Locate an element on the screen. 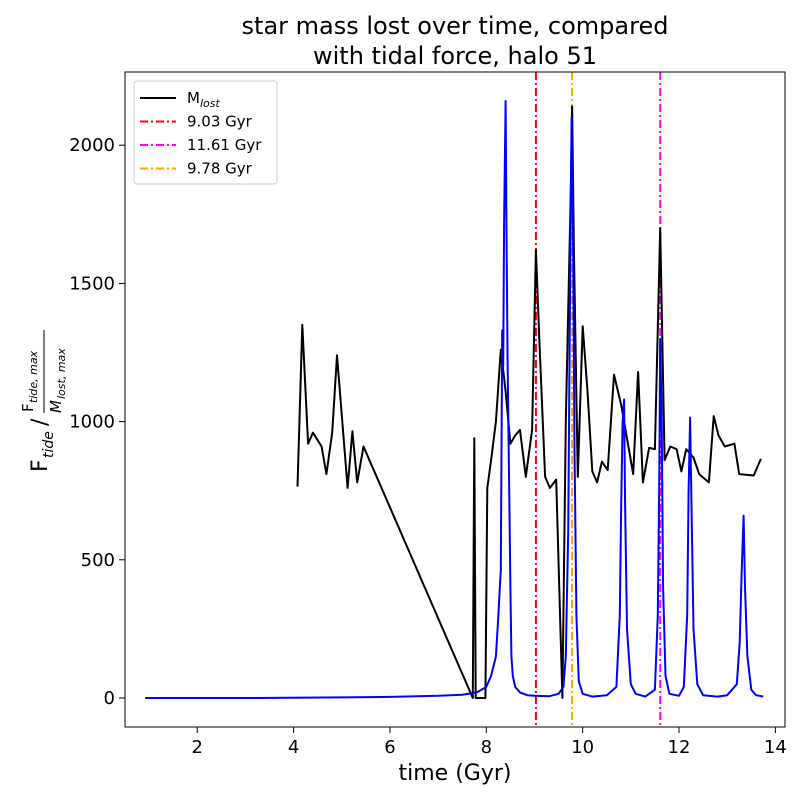 This screenshot has width=800, height=800. y-axis-label-num-sub: tide, max is located at coordinates (33, 376).